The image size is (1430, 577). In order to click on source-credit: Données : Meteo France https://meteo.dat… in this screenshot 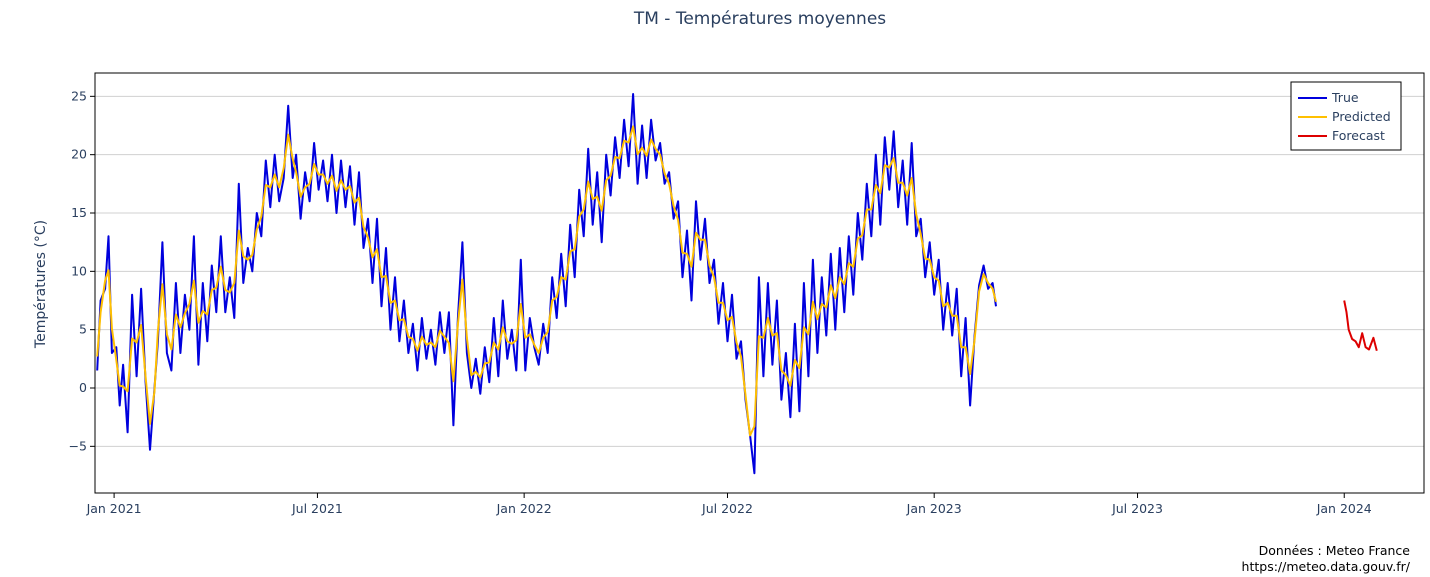, I will do `click(1326, 559)`.